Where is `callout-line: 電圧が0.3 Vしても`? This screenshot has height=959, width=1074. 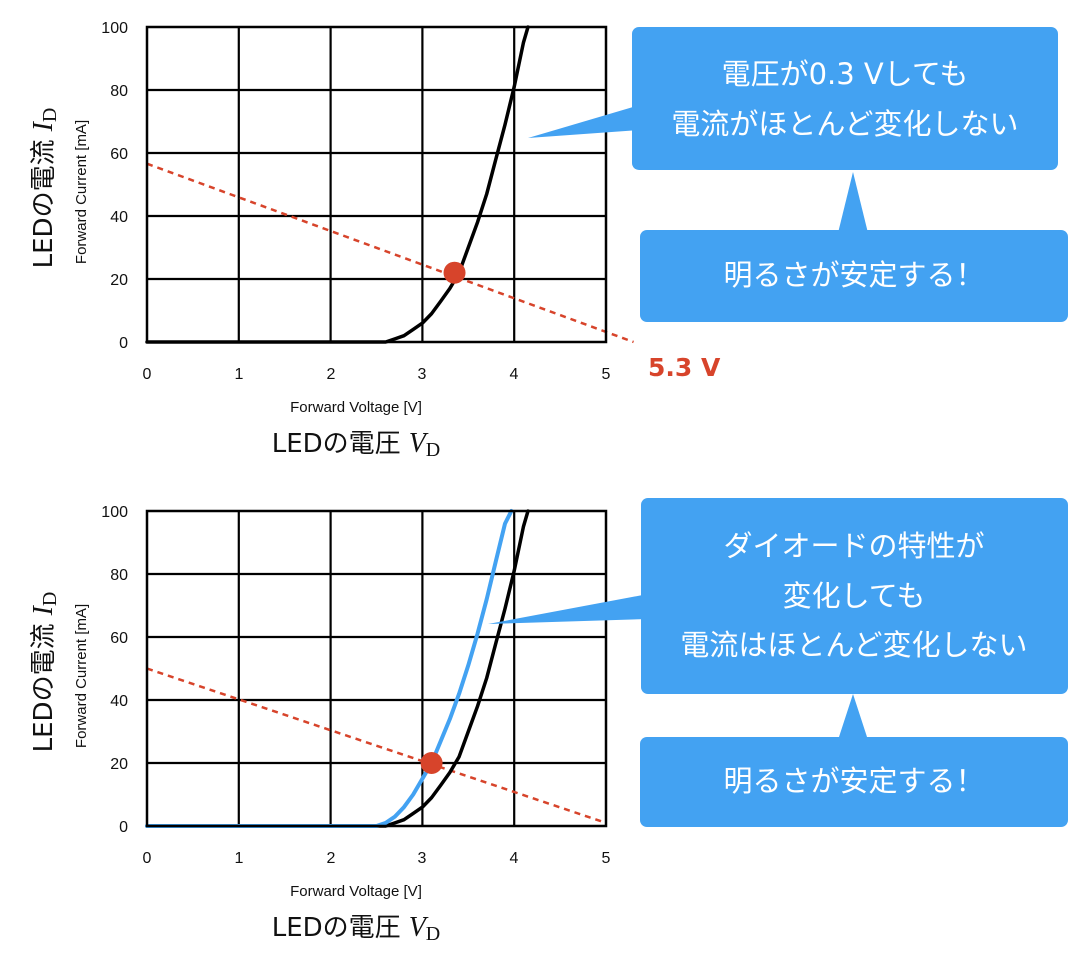
callout-line: 電圧が0.3 Vしても is located at coordinates (845, 74).